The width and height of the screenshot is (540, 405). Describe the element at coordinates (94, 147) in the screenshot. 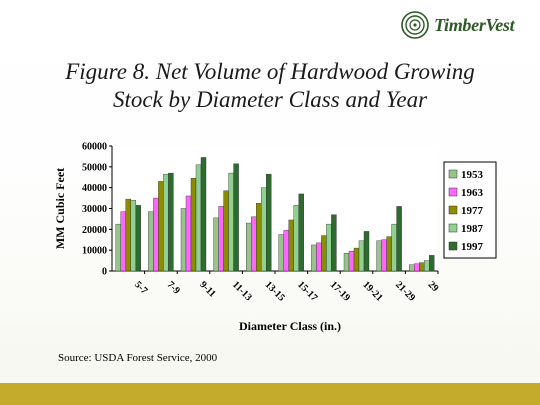

I see `y-tick-label: 60000` at that location.